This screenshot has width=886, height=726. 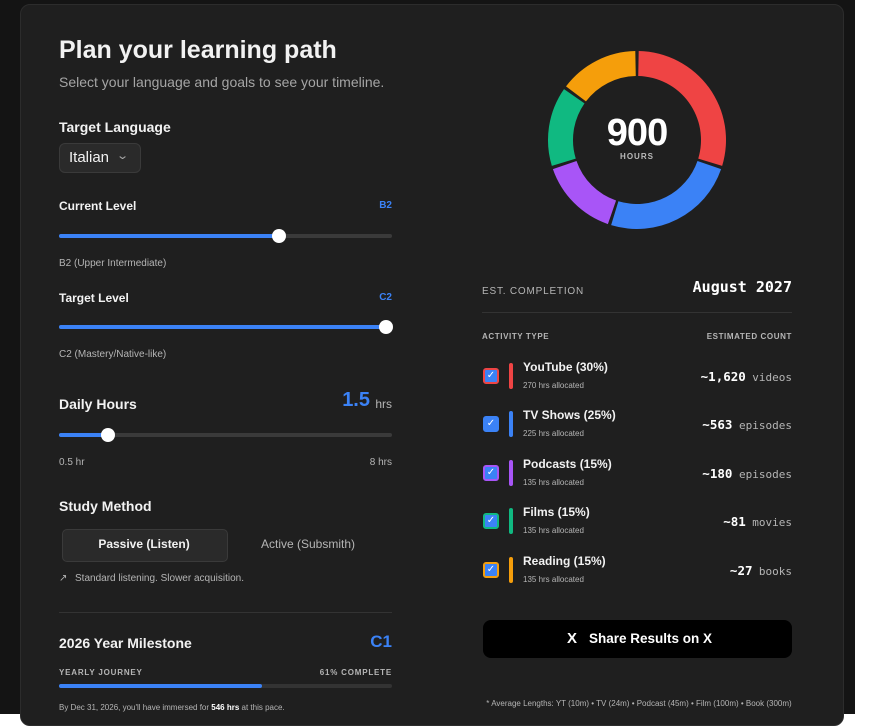 I want to click on level-badge: C2, so click(x=385, y=297).